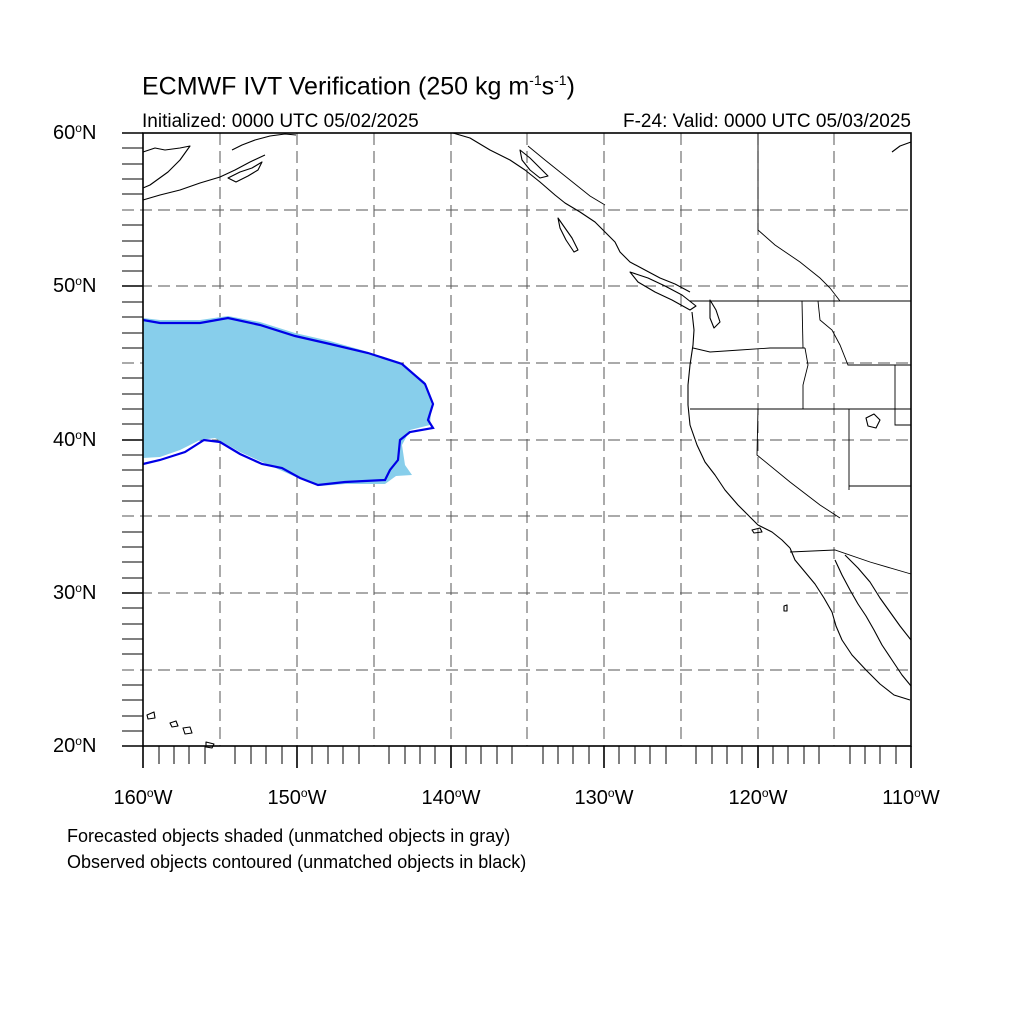 The width and height of the screenshot is (1024, 1024). I want to click on coast-northeast, so click(901, 147).